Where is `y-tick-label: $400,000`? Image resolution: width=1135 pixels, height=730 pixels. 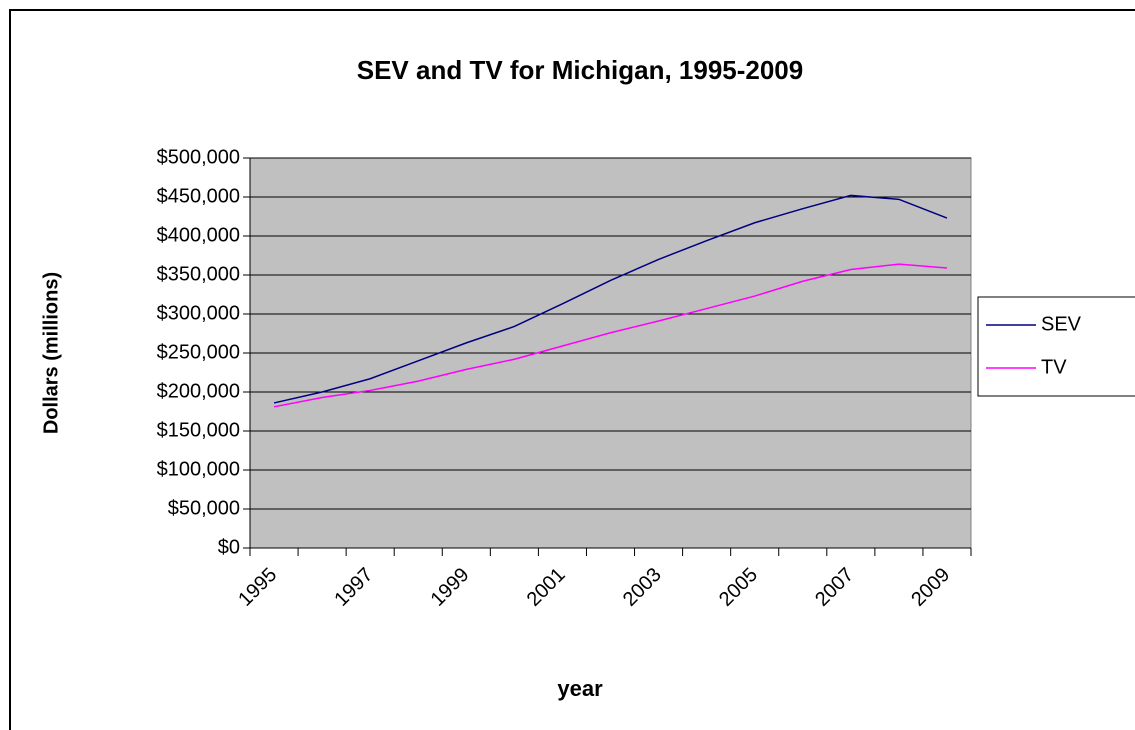 y-tick-label: $400,000 is located at coordinates (198, 235).